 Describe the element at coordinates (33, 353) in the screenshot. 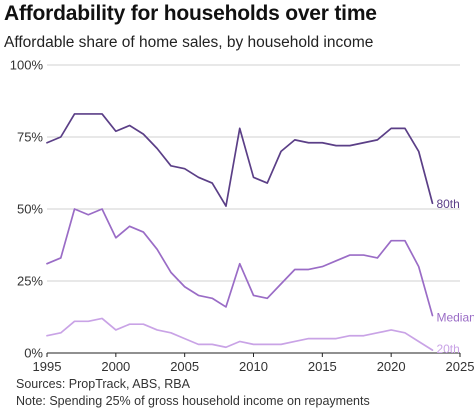

I see `y-tick-label: 0%` at that location.